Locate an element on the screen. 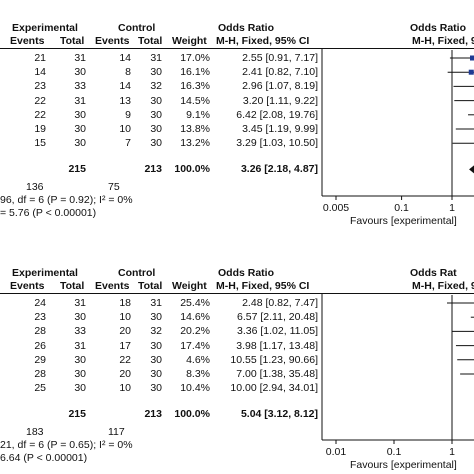  total-events-exp: 183 is located at coordinates (35, 432).